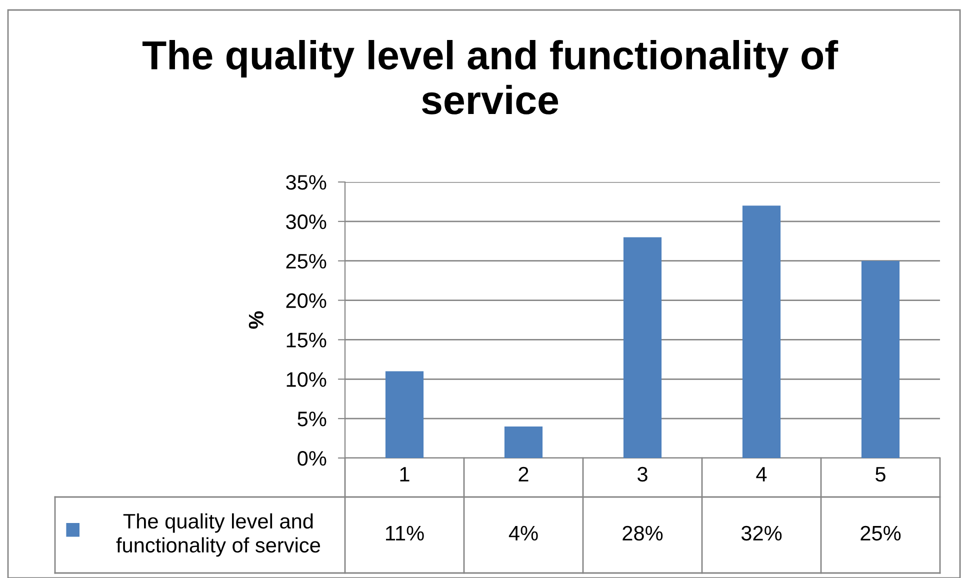  I want to click on y-tick-label: 5%, so click(312, 419).